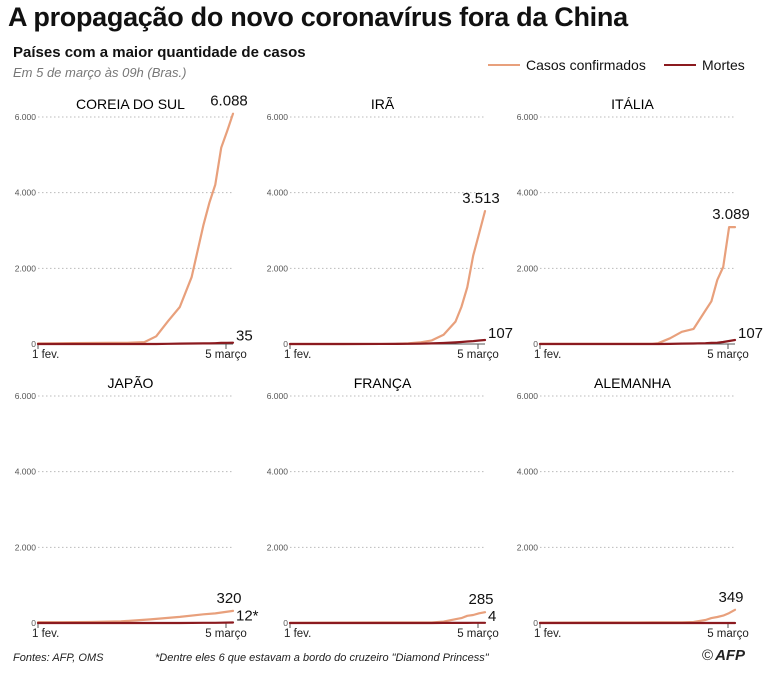  Describe the element at coordinates (229, 101) in the screenshot. I see `data-label-confirmed: 6.088` at that location.